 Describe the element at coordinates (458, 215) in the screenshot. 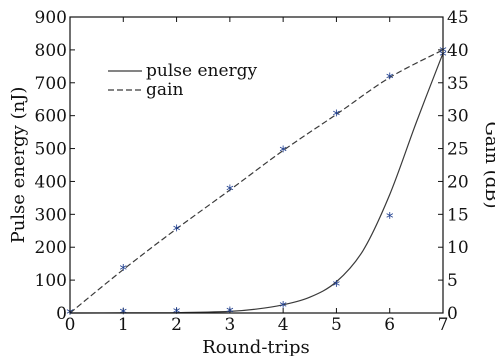

I see `y-right-tick-label: 15` at that location.